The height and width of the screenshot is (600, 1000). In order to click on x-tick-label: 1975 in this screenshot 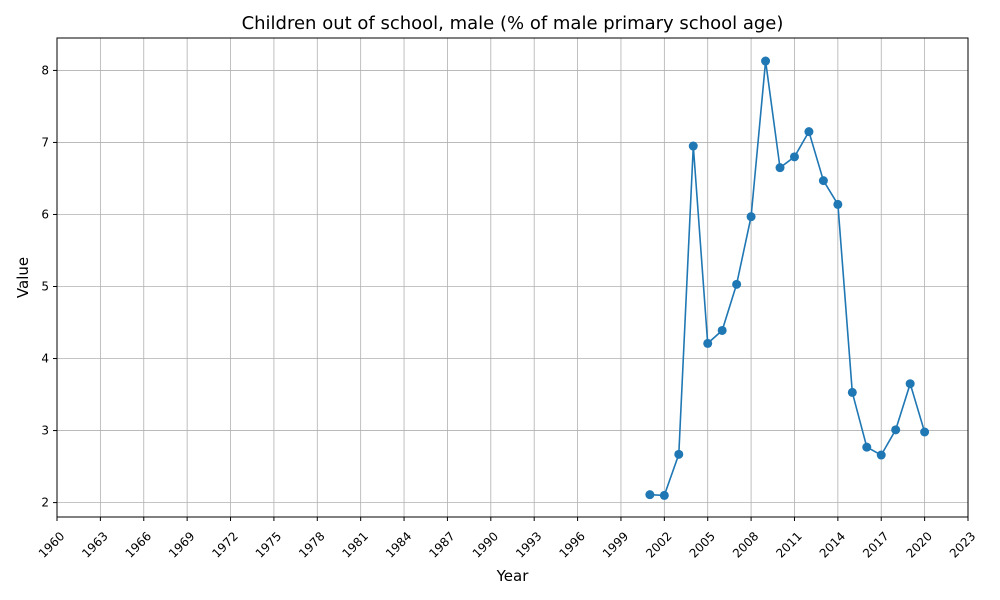, I will do `click(268, 544)`.